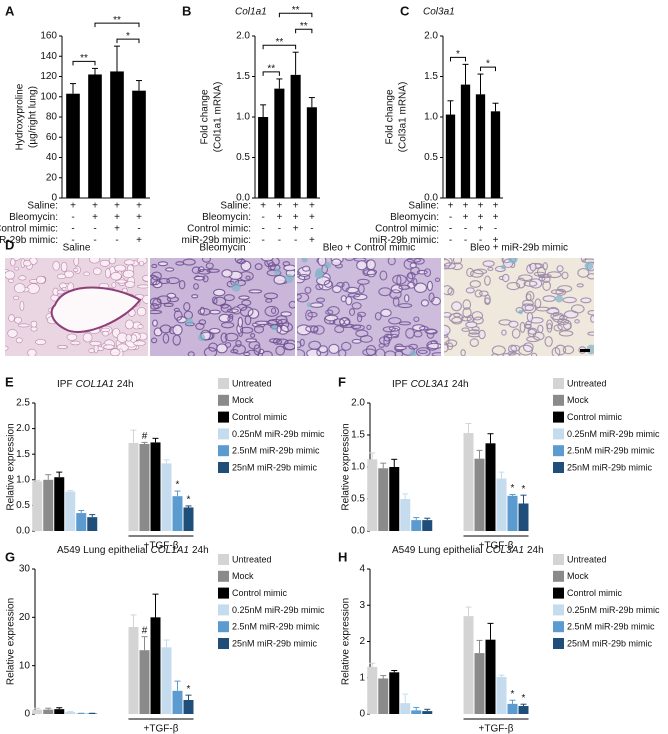 The height and width of the screenshot is (734, 668). Describe the element at coordinates (519, 248) in the screenshot. I see `image-label: Bleo + miR-29b mimic` at that location.